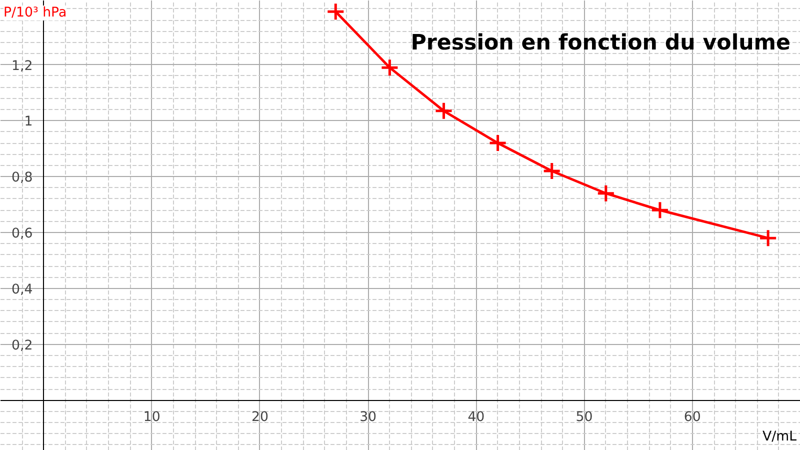 This screenshot has height=450, width=800. Describe the element at coordinates (692, 418) in the screenshot. I see `x-tick-label: 60` at that location.